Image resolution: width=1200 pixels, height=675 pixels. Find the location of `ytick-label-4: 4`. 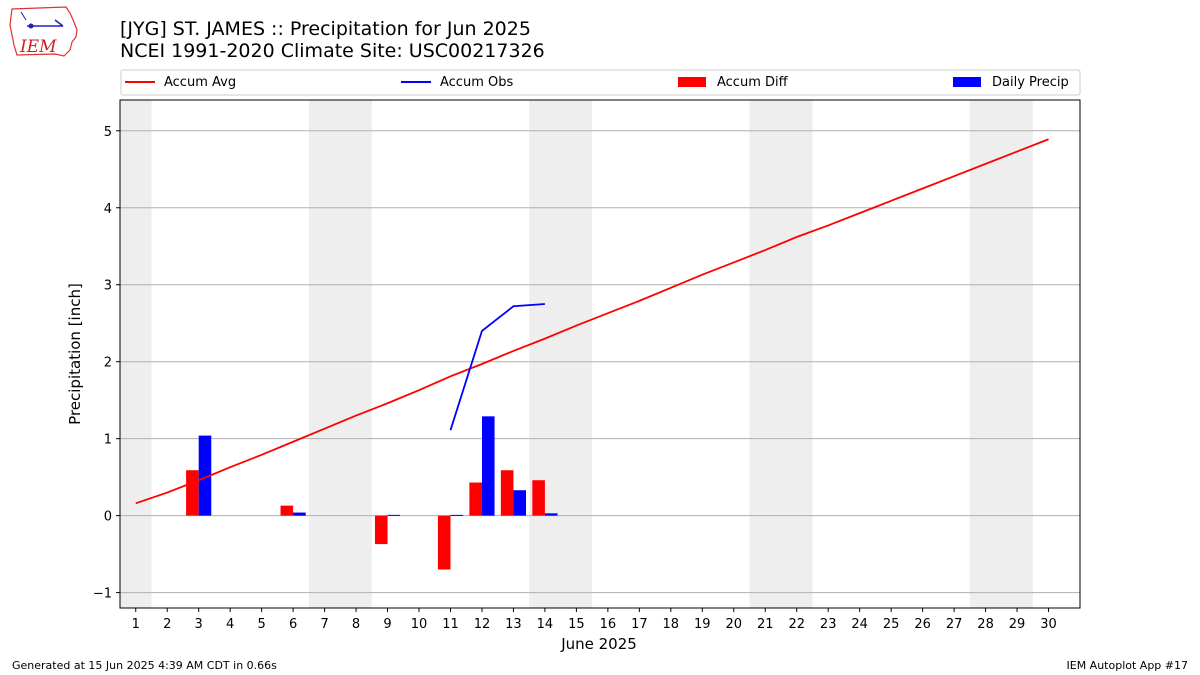

ytick-label-4: 4 is located at coordinates (108, 209).